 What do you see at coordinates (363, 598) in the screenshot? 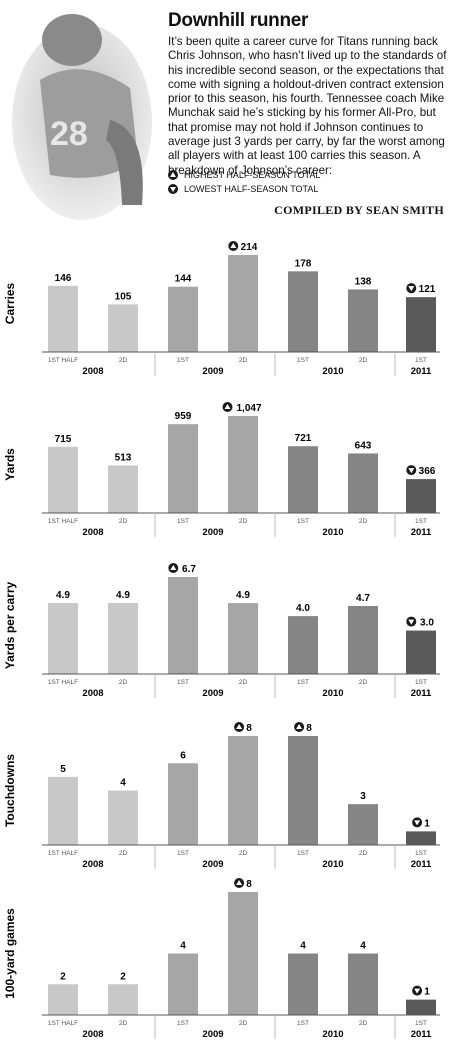
I see `data-label: 4.7` at bounding box center [363, 598].